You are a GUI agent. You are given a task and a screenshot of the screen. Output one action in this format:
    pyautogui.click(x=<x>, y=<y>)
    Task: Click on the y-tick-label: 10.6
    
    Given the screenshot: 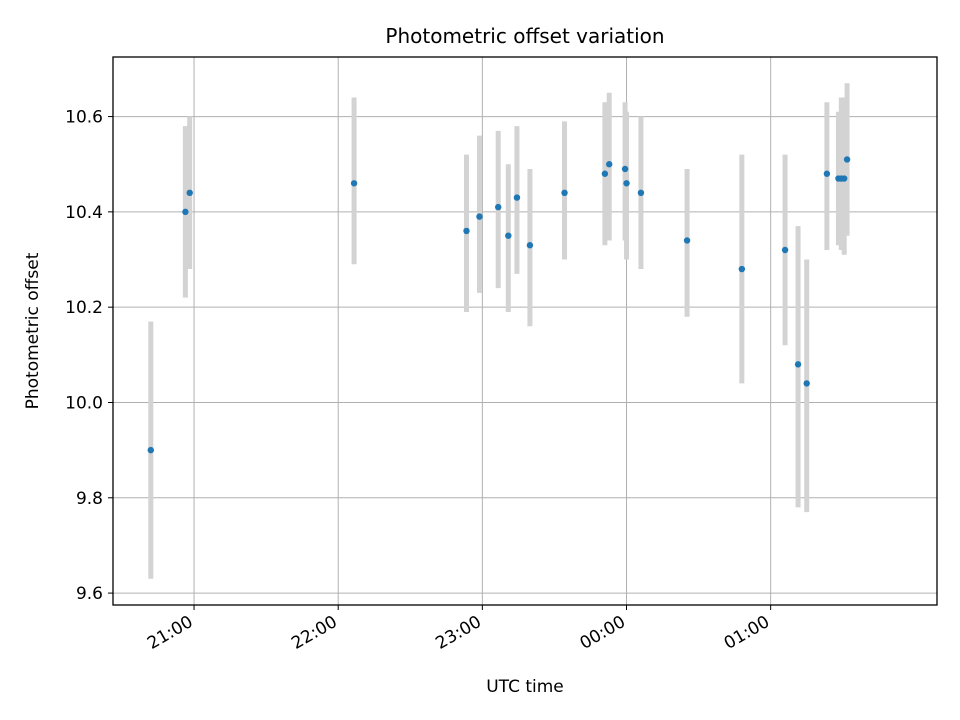 What is the action you would take?
    pyautogui.click(x=84, y=118)
    